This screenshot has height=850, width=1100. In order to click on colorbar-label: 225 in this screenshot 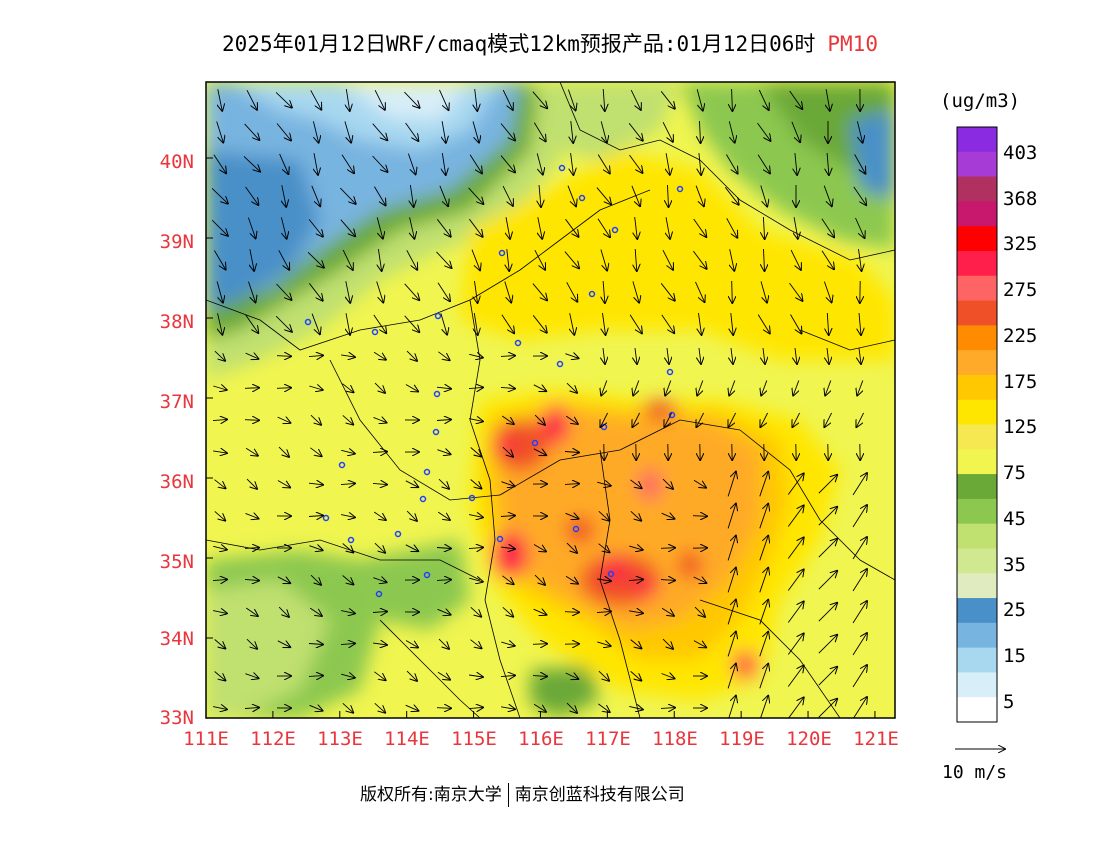, I will do `click(1020, 336)`.